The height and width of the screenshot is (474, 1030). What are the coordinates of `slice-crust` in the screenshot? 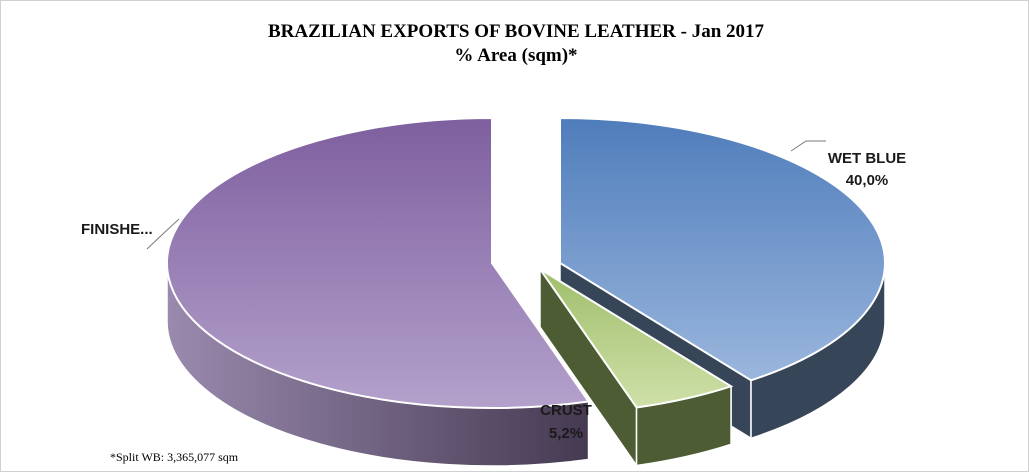 It's located at (636, 367).